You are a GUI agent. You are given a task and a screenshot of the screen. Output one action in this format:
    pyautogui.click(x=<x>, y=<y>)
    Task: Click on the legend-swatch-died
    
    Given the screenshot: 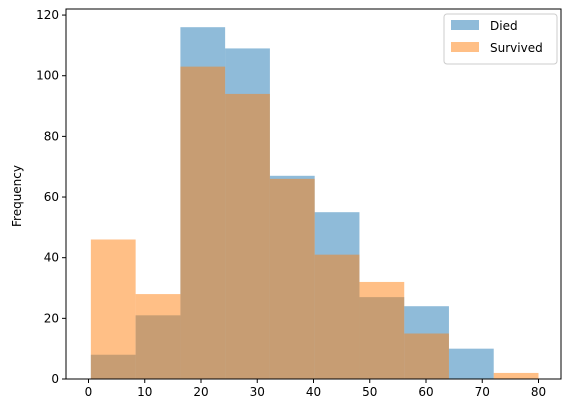 What is the action you would take?
    pyautogui.click(x=465, y=25)
    